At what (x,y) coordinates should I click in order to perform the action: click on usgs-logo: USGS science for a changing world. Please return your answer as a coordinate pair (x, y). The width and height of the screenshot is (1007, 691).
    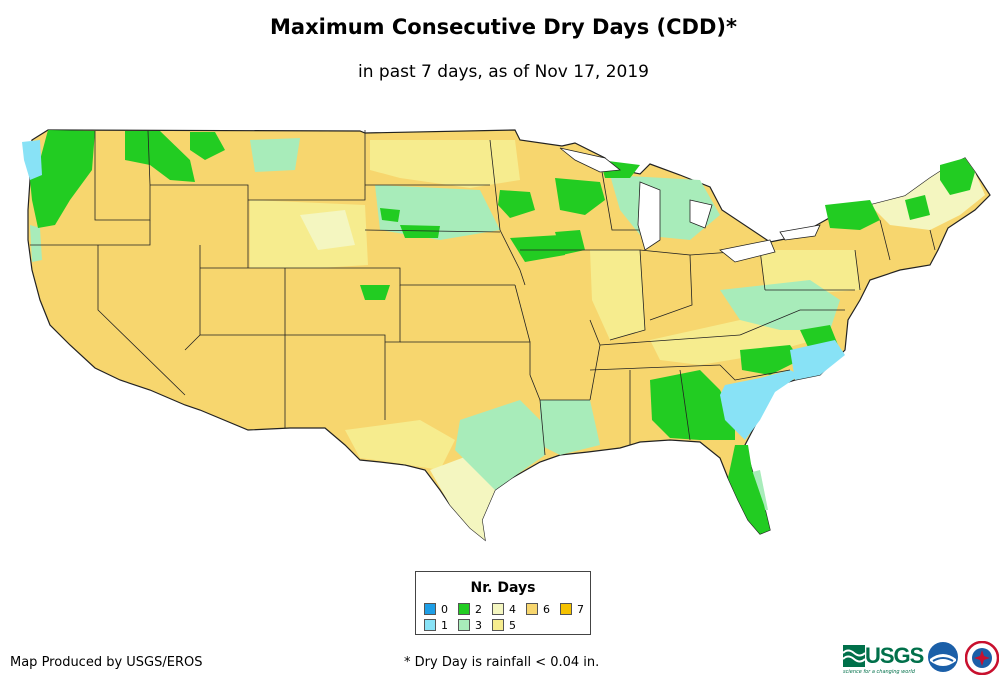
    Looking at the image, I should click on (883, 659).